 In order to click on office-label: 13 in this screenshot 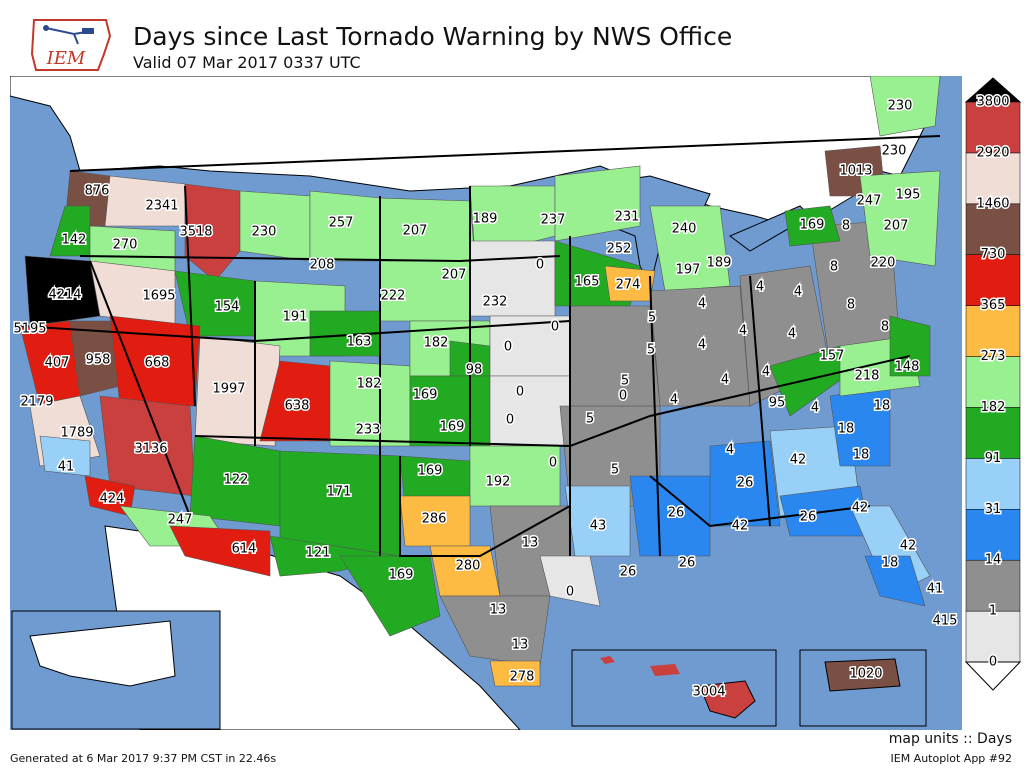, I will do `click(520, 645)`.